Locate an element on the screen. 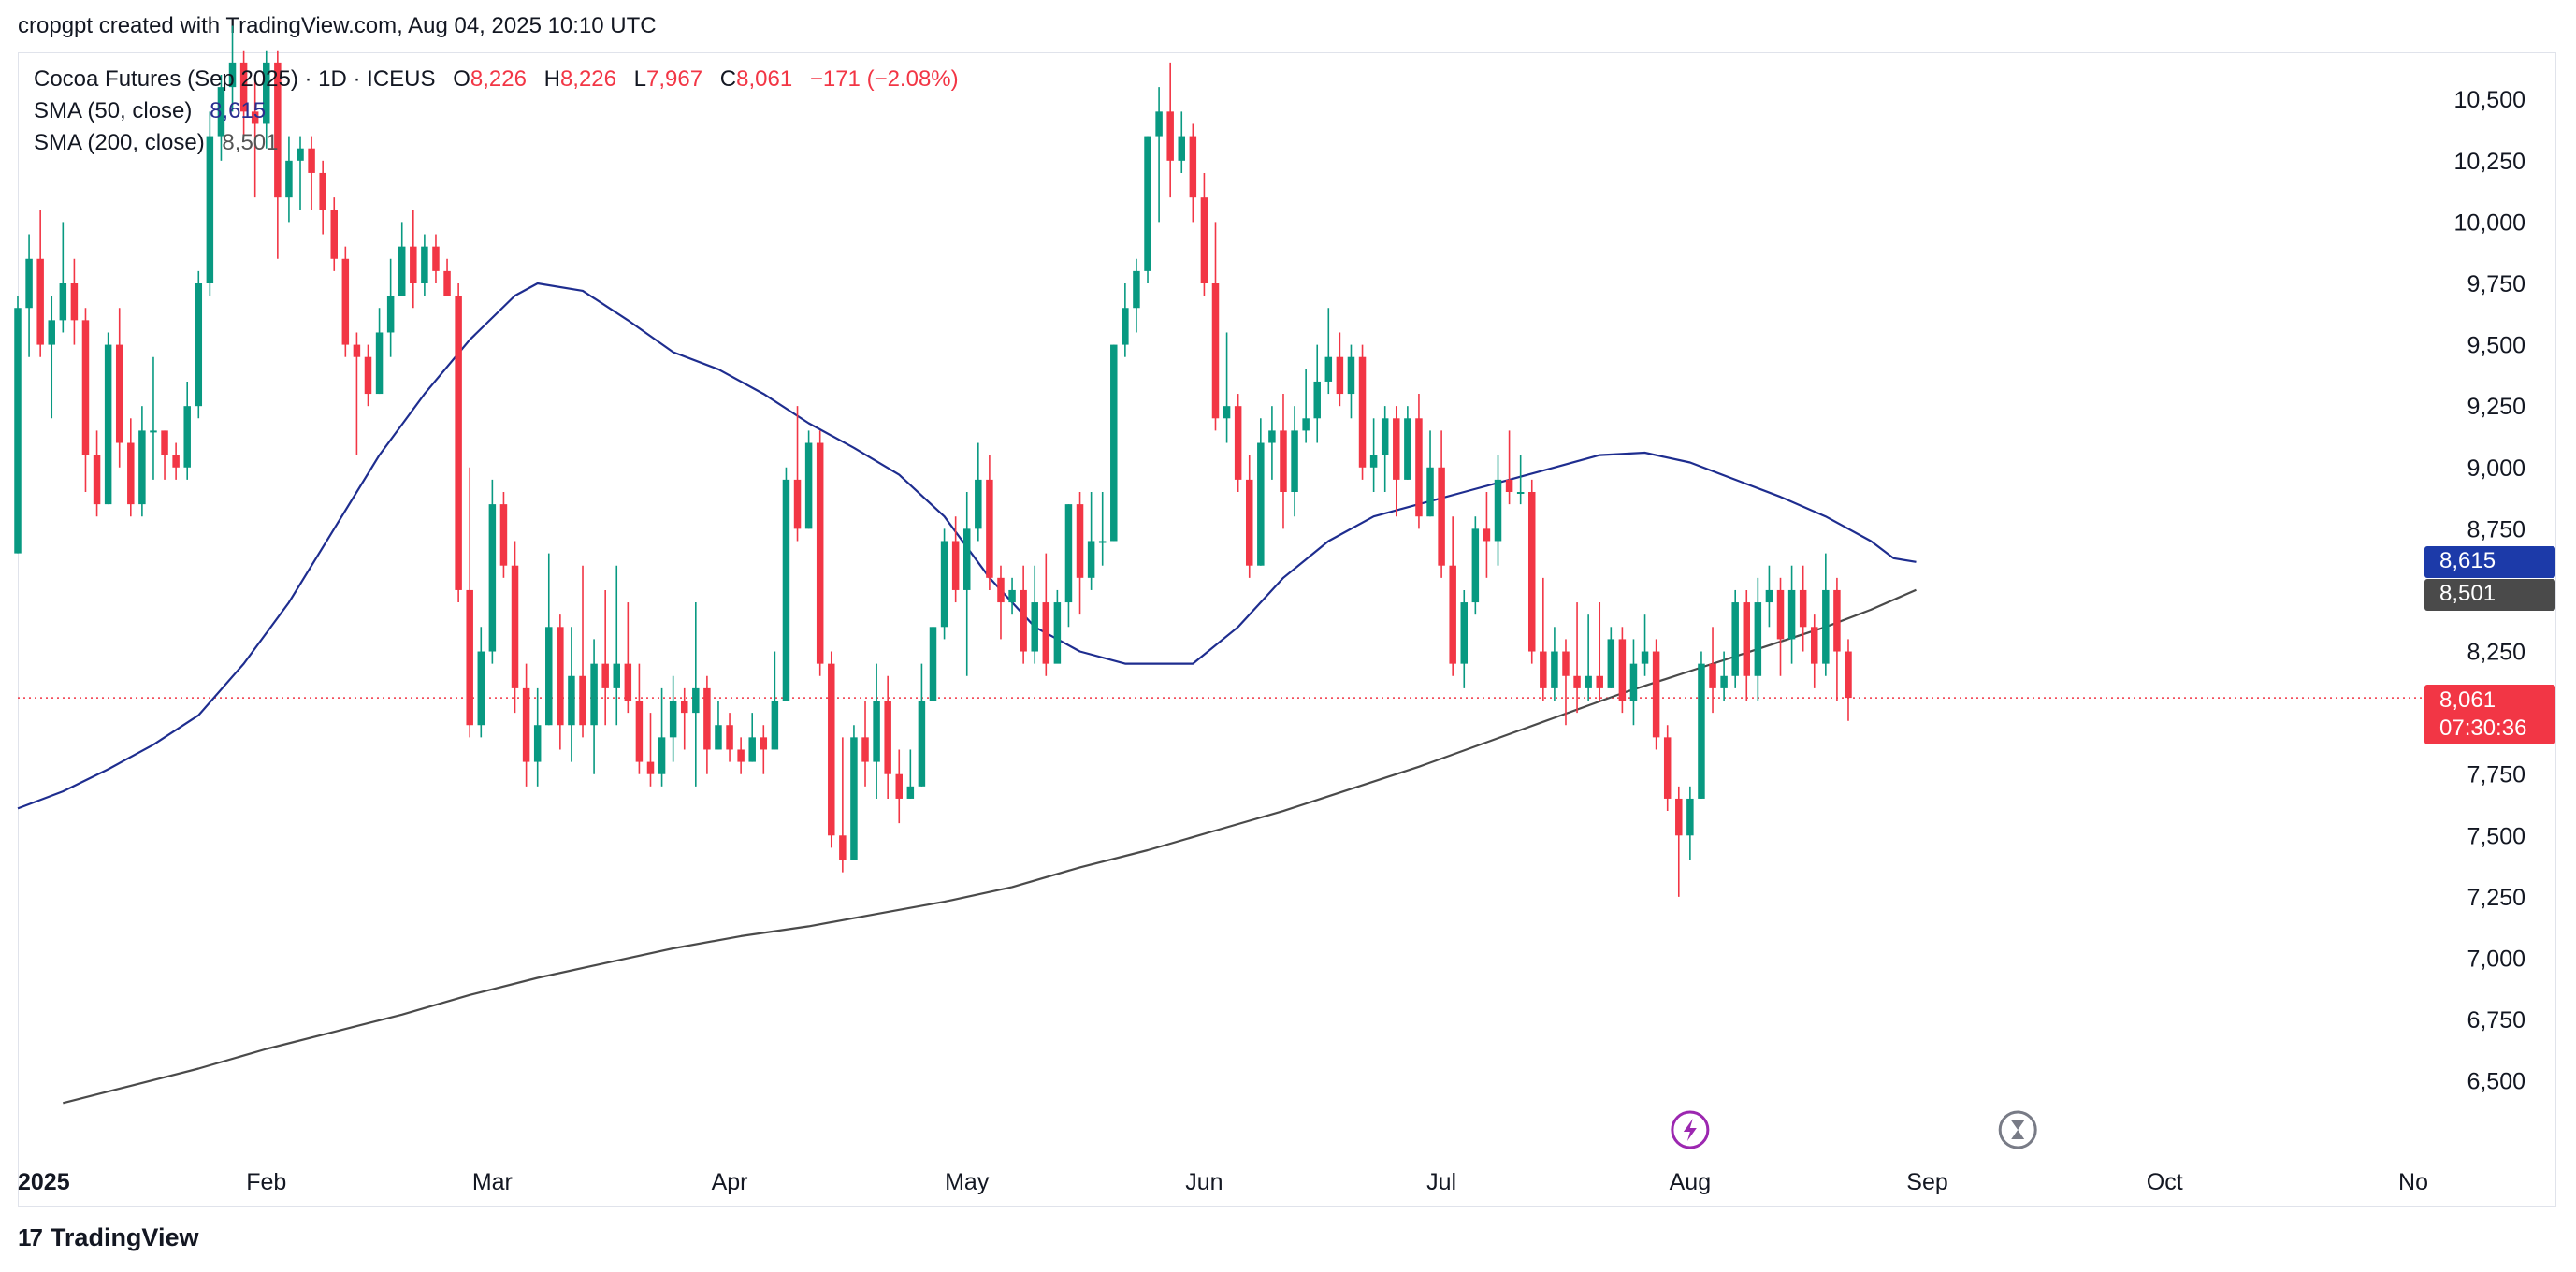 The width and height of the screenshot is (2576, 1272). hourglass-shape is located at coordinates (2018, 1129).